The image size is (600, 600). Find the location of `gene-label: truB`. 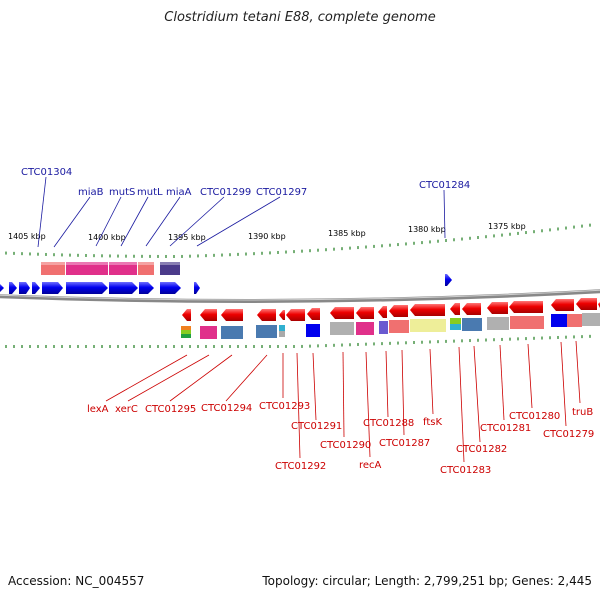

gene-label: truB is located at coordinates (582, 412).